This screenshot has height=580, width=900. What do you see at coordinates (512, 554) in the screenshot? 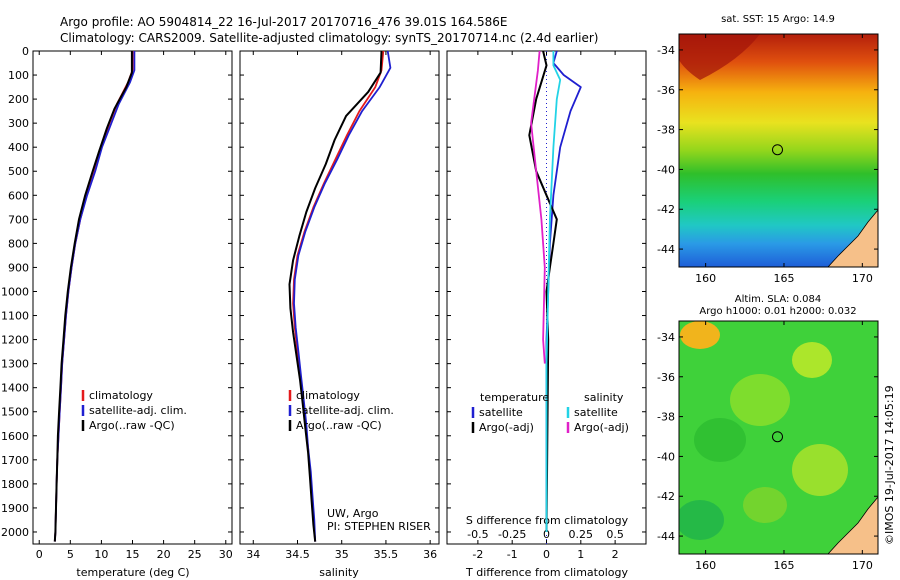
I see `x-tick-label: -1` at bounding box center [512, 554].